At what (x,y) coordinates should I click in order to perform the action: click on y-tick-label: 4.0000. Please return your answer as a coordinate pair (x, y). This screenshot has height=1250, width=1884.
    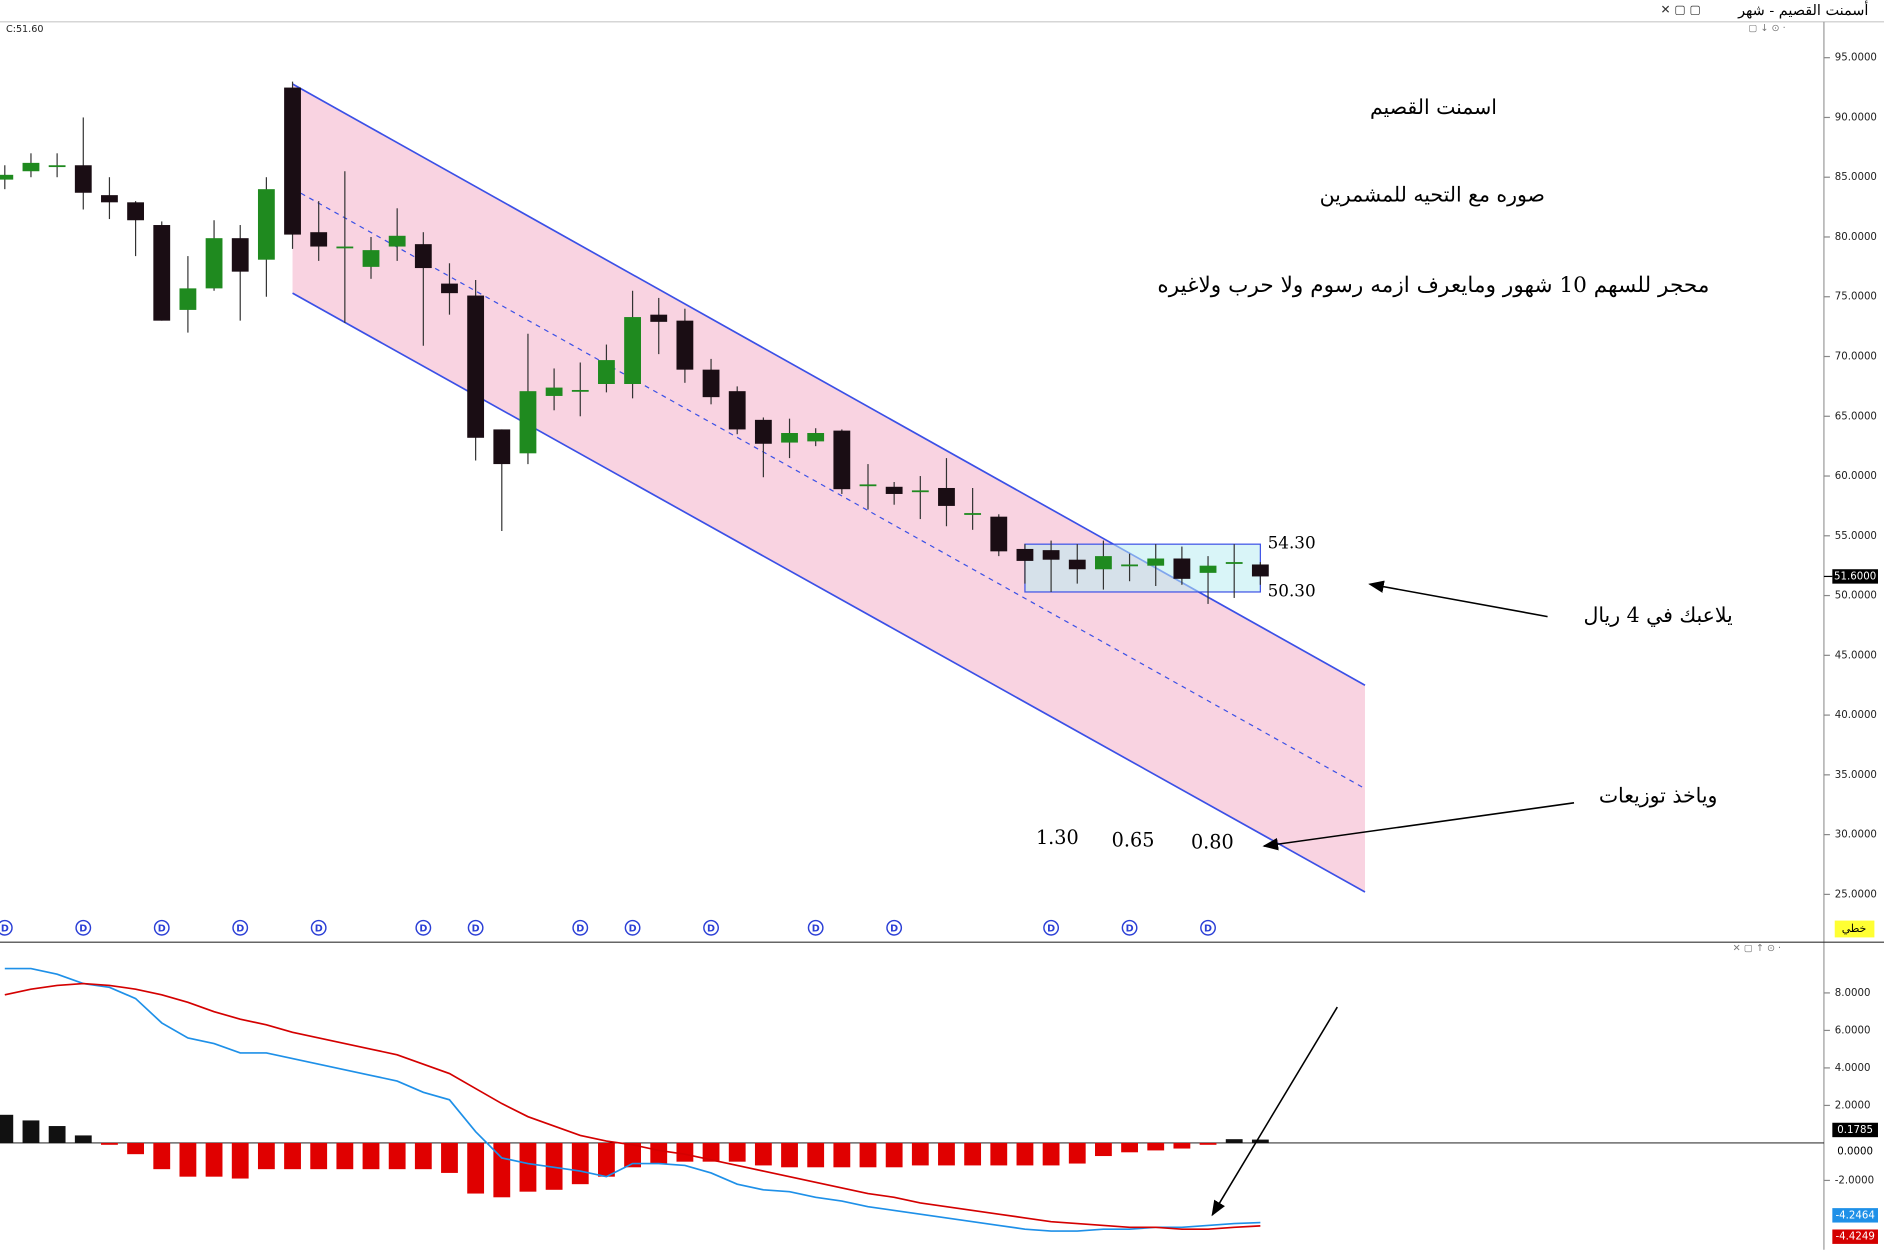
    Looking at the image, I should click on (1853, 1068).